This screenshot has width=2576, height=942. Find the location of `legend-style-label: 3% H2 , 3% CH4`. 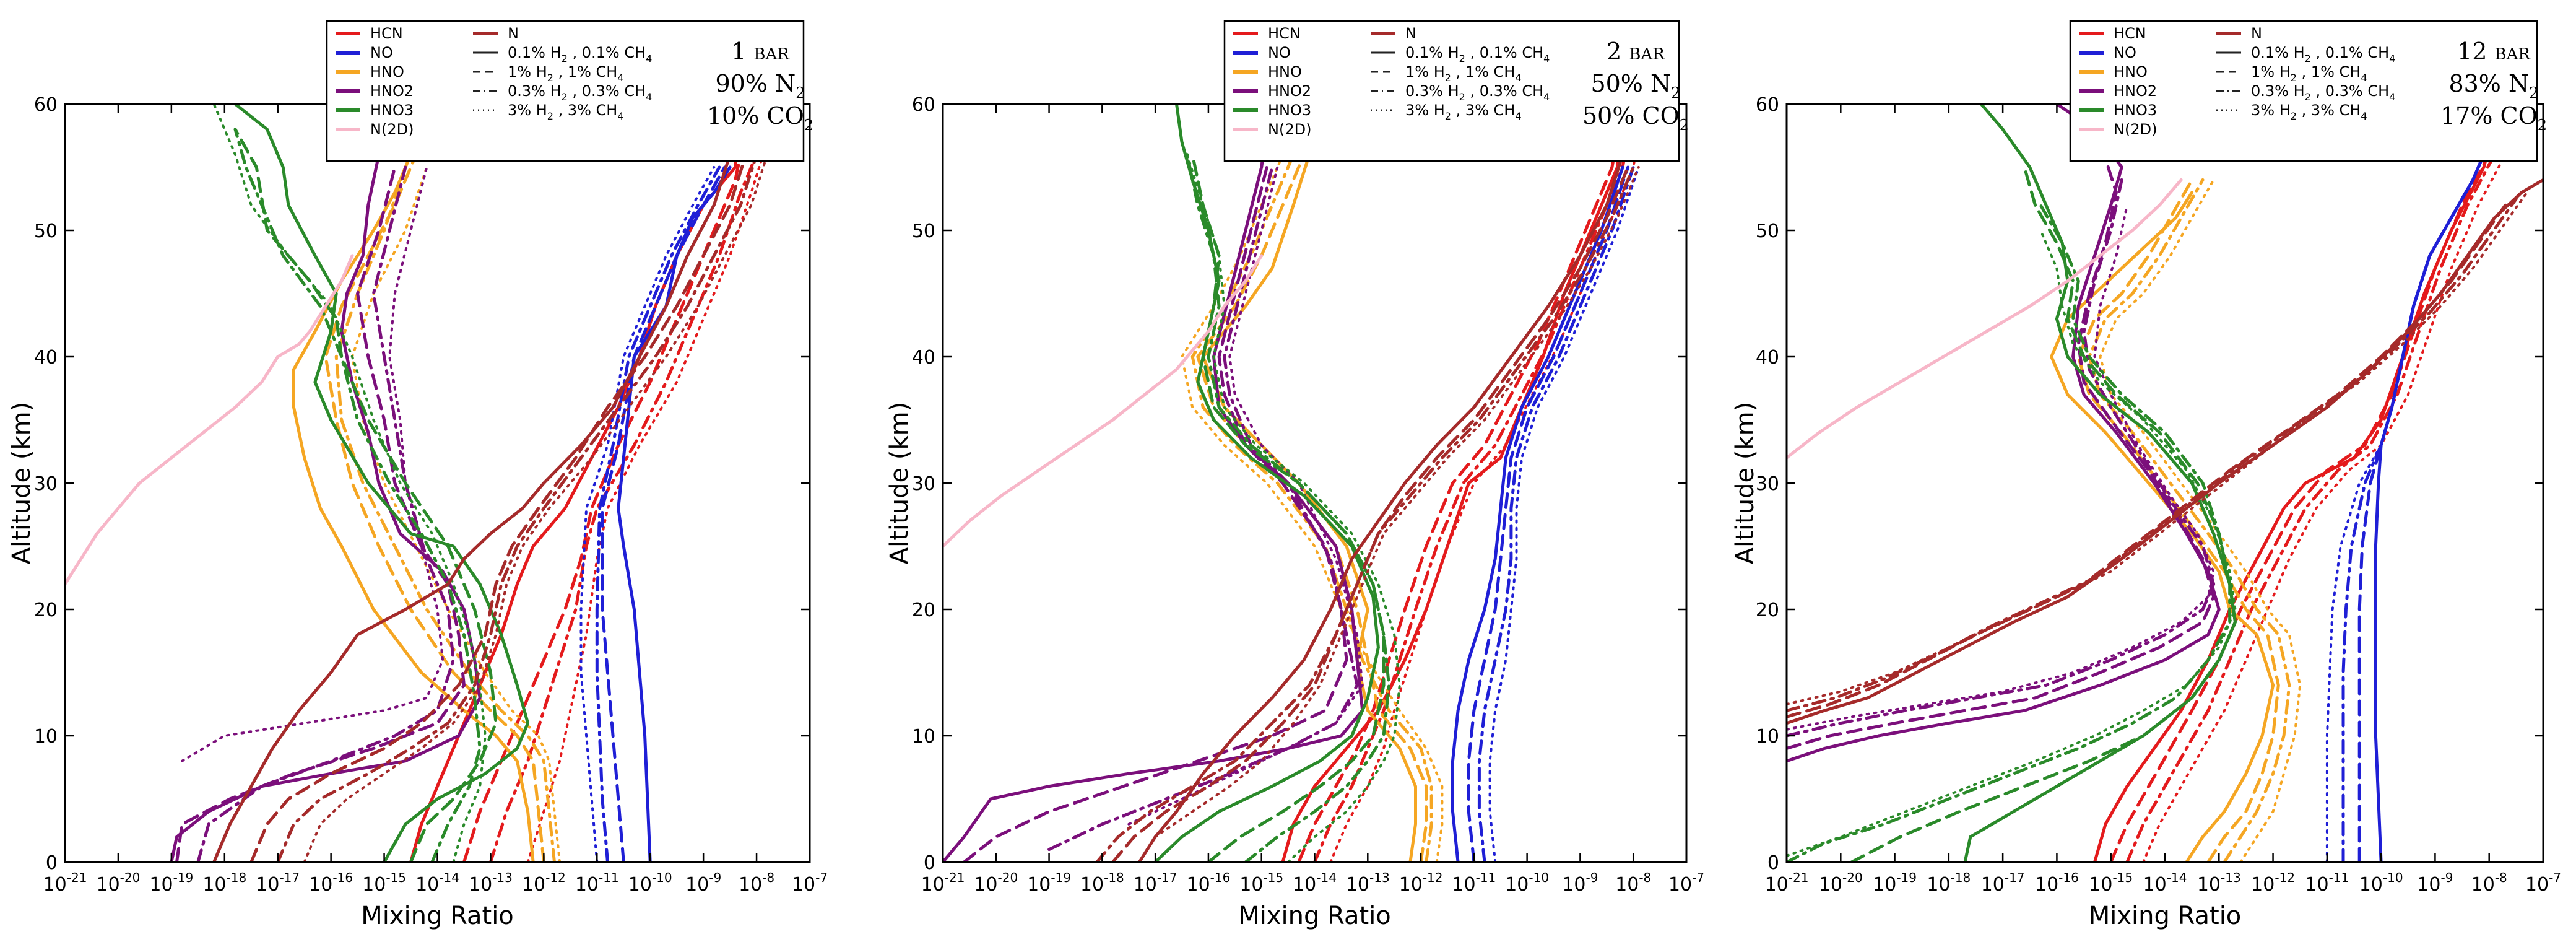

legend-style-label: 3% H2 , 3% CH4 is located at coordinates (566, 112).